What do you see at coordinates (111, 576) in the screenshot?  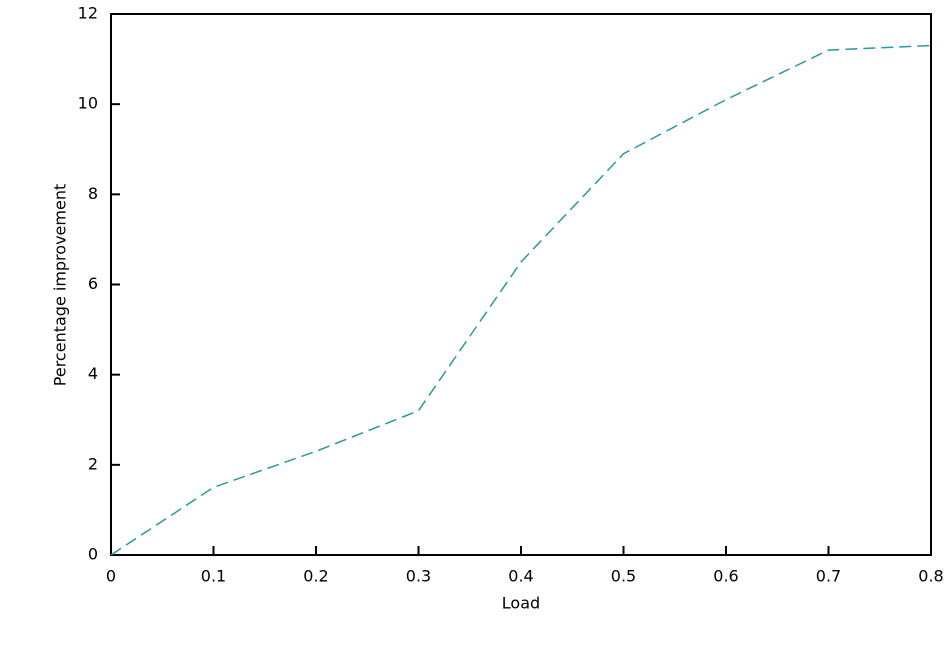 I see `x-tick-label: 0` at bounding box center [111, 576].